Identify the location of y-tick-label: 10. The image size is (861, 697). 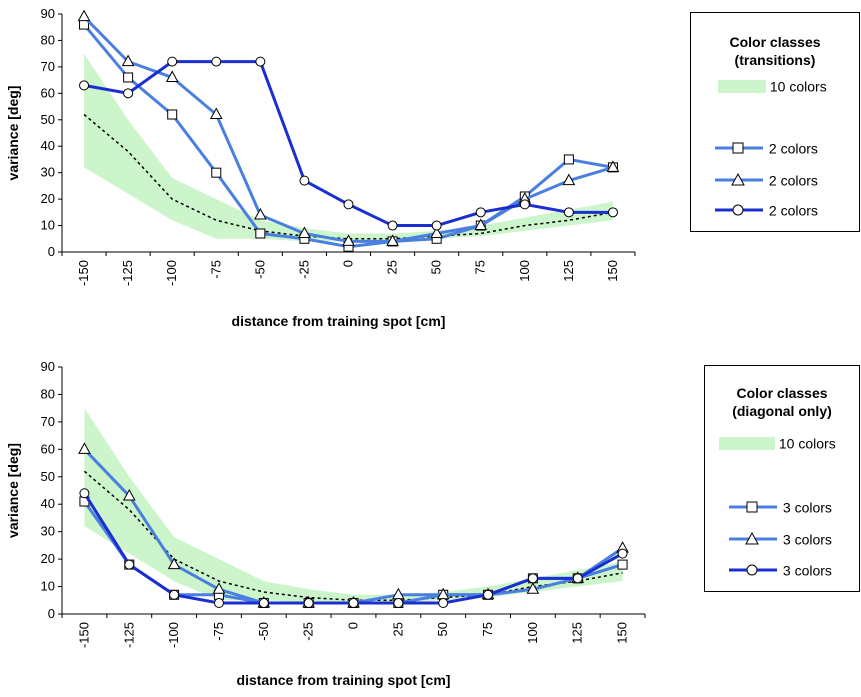
(48, 586).